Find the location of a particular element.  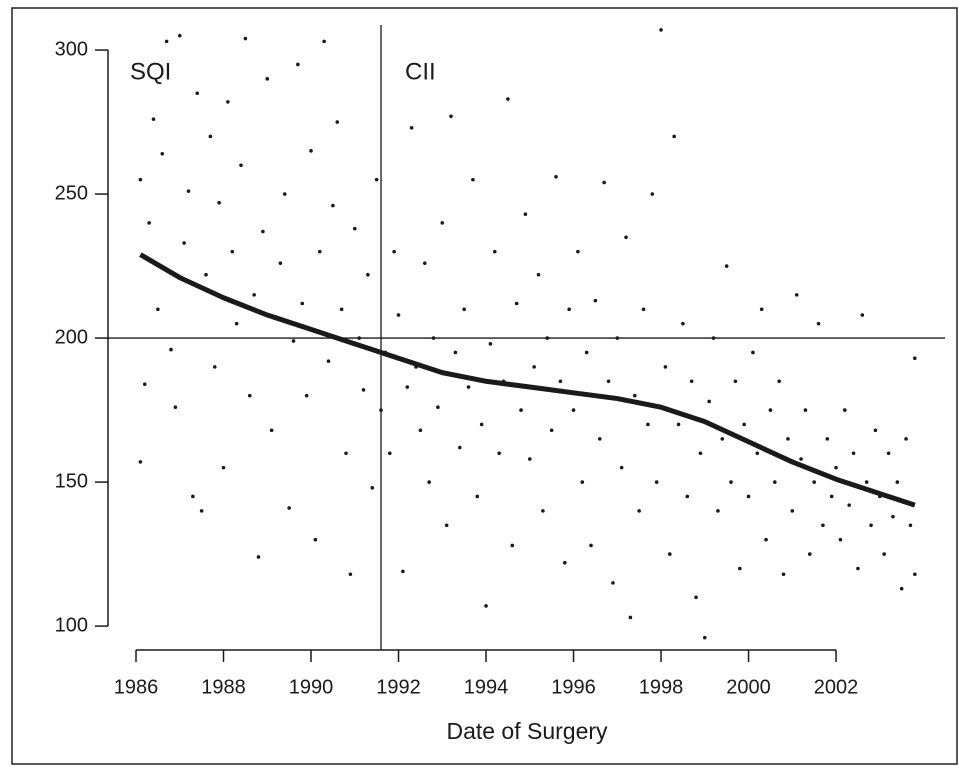

x-tick-label: 2000 is located at coordinates (748, 687).